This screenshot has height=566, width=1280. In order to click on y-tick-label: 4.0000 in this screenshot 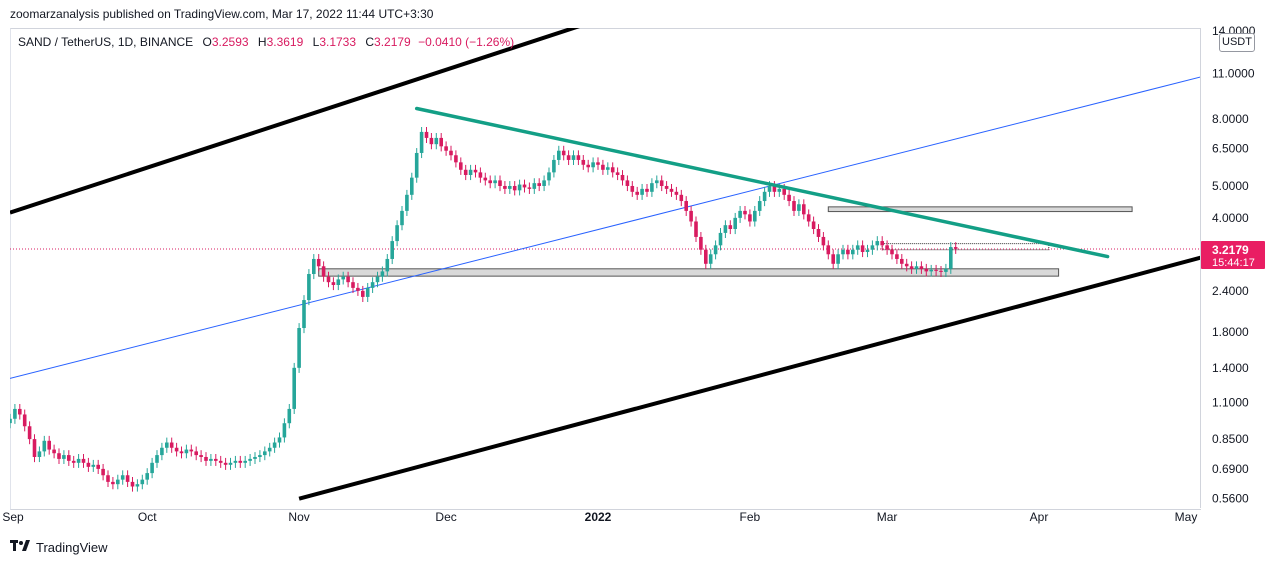, I will do `click(1230, 218)`.